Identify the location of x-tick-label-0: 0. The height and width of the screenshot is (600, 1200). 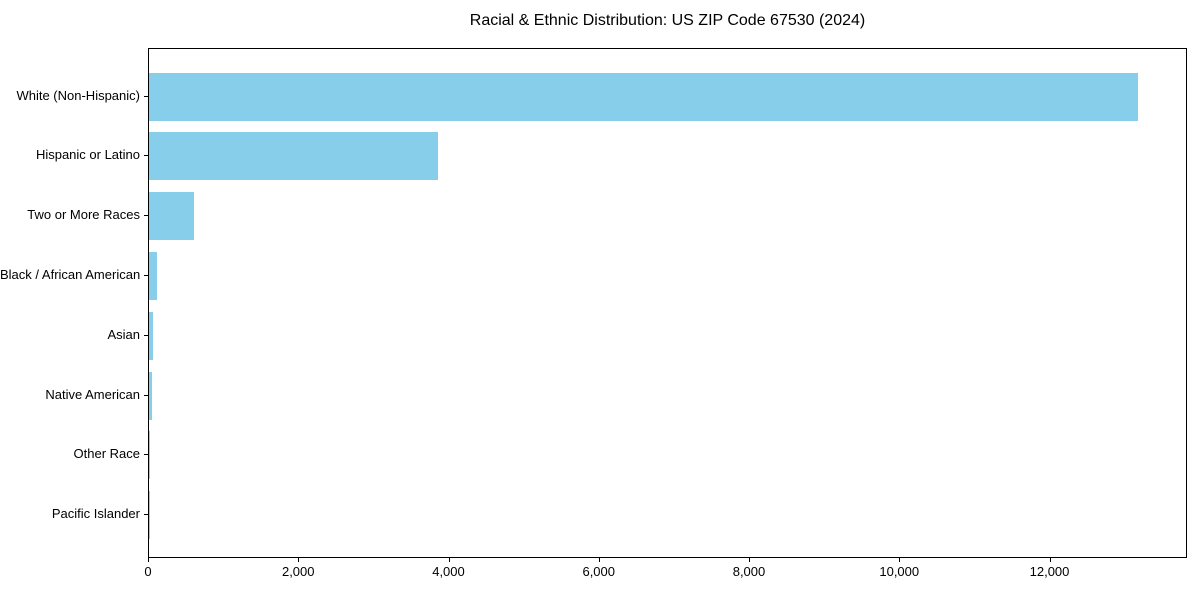
(148, 571).